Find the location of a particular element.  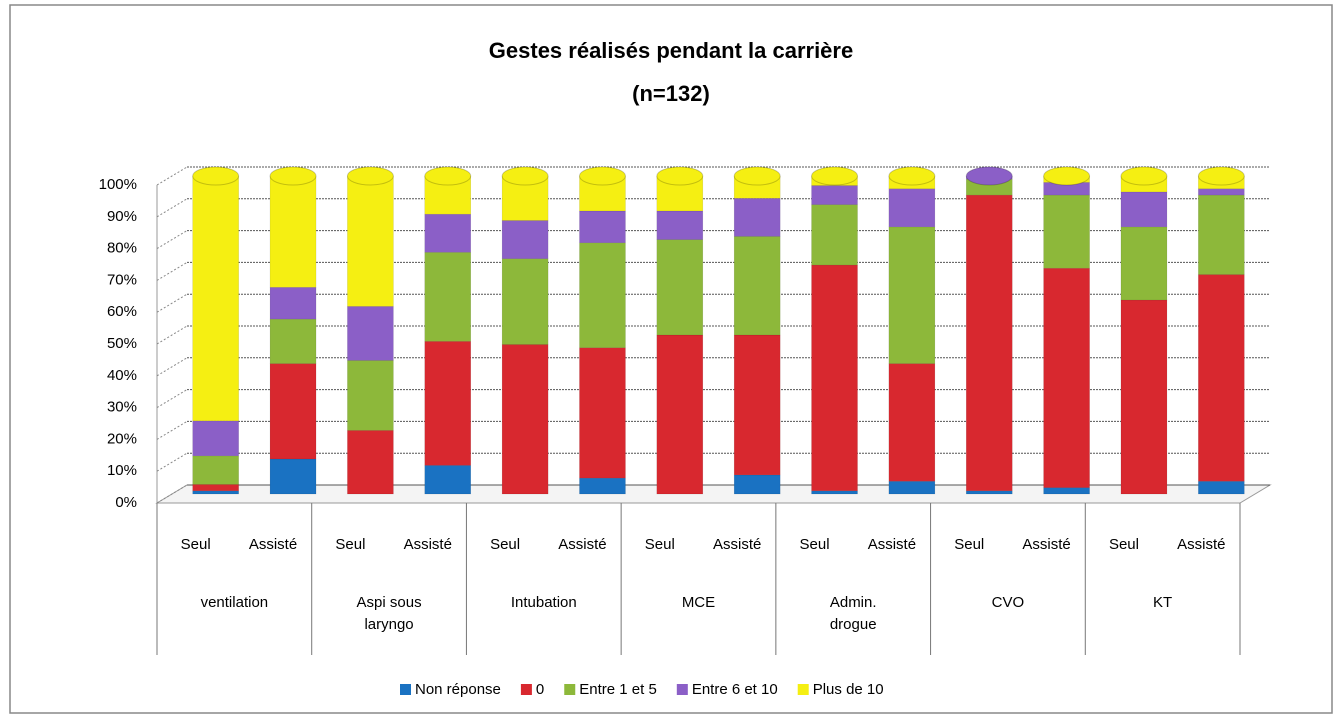

y-tick-label: 70% is located at coordinates (122, 279).